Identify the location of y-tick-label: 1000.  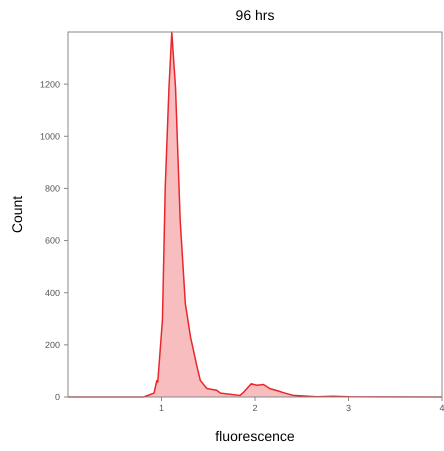
(50, 136).